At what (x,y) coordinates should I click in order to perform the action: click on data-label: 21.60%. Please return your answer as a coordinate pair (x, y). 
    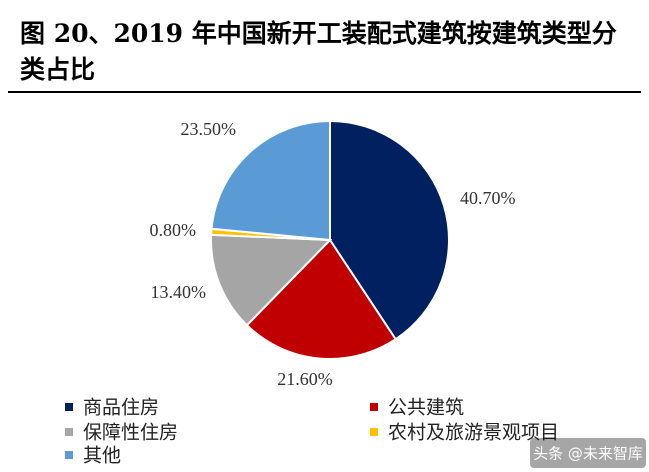
    Looking at the image, I should click on (305, 379).